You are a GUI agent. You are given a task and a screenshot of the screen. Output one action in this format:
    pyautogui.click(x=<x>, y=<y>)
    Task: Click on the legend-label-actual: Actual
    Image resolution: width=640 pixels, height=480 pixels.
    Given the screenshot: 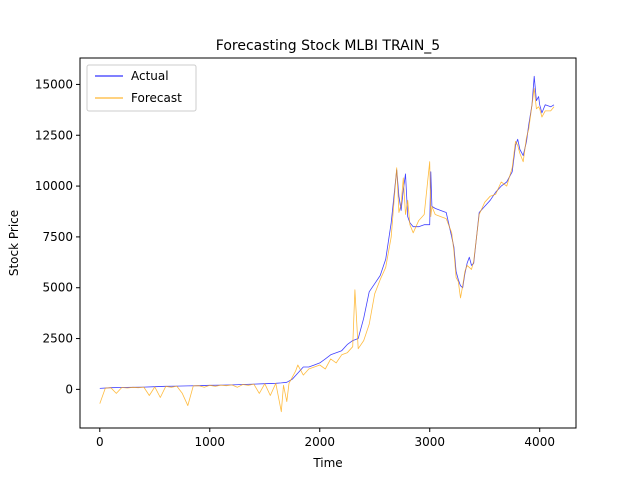 What is the action you would take?
    pyautogui.click(x=150, y=76)
    